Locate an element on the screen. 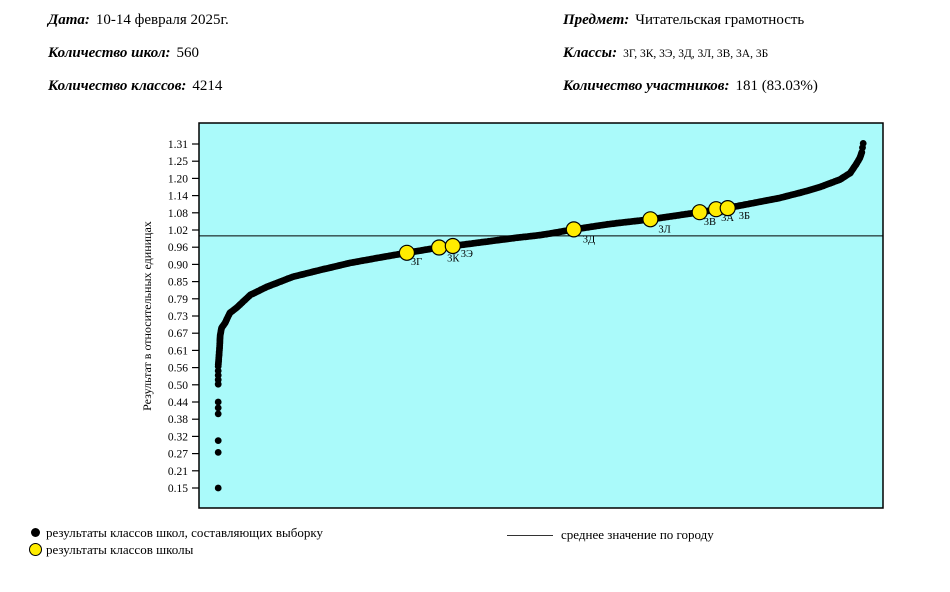 The image size is (950, 592). y-tick-label: 1.08 is located at coordinates (178, 214).